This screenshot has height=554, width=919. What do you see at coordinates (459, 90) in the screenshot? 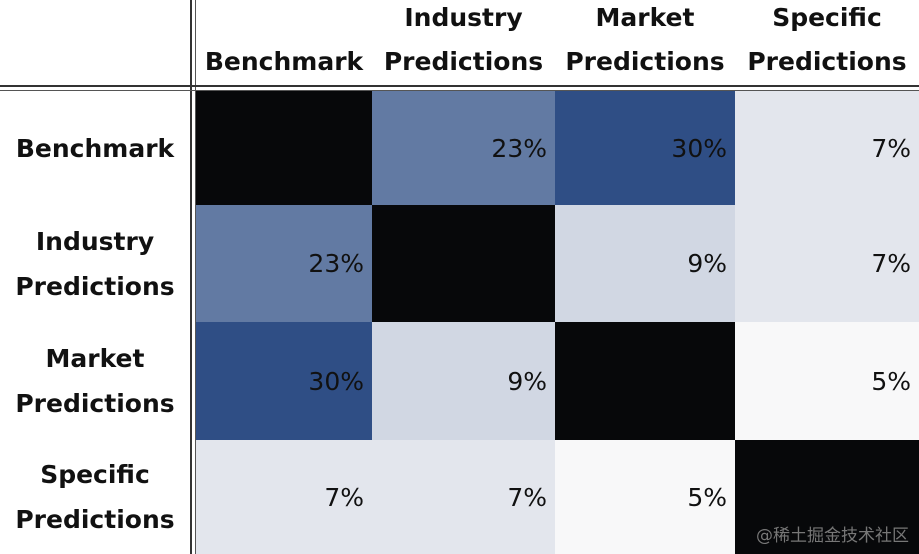
I see `header-divider-horizontal-inner` at bounding box center [459, 90].